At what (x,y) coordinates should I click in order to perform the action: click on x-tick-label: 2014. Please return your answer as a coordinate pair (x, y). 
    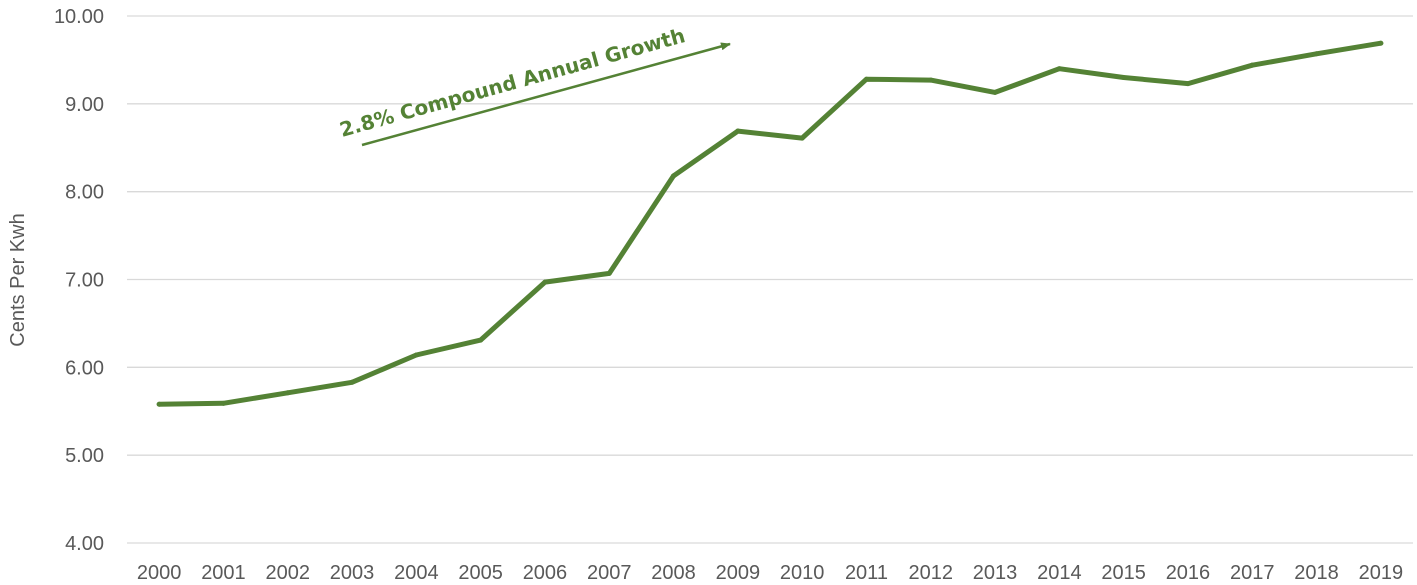
    Looking at the image, I should click on (1059, 573).